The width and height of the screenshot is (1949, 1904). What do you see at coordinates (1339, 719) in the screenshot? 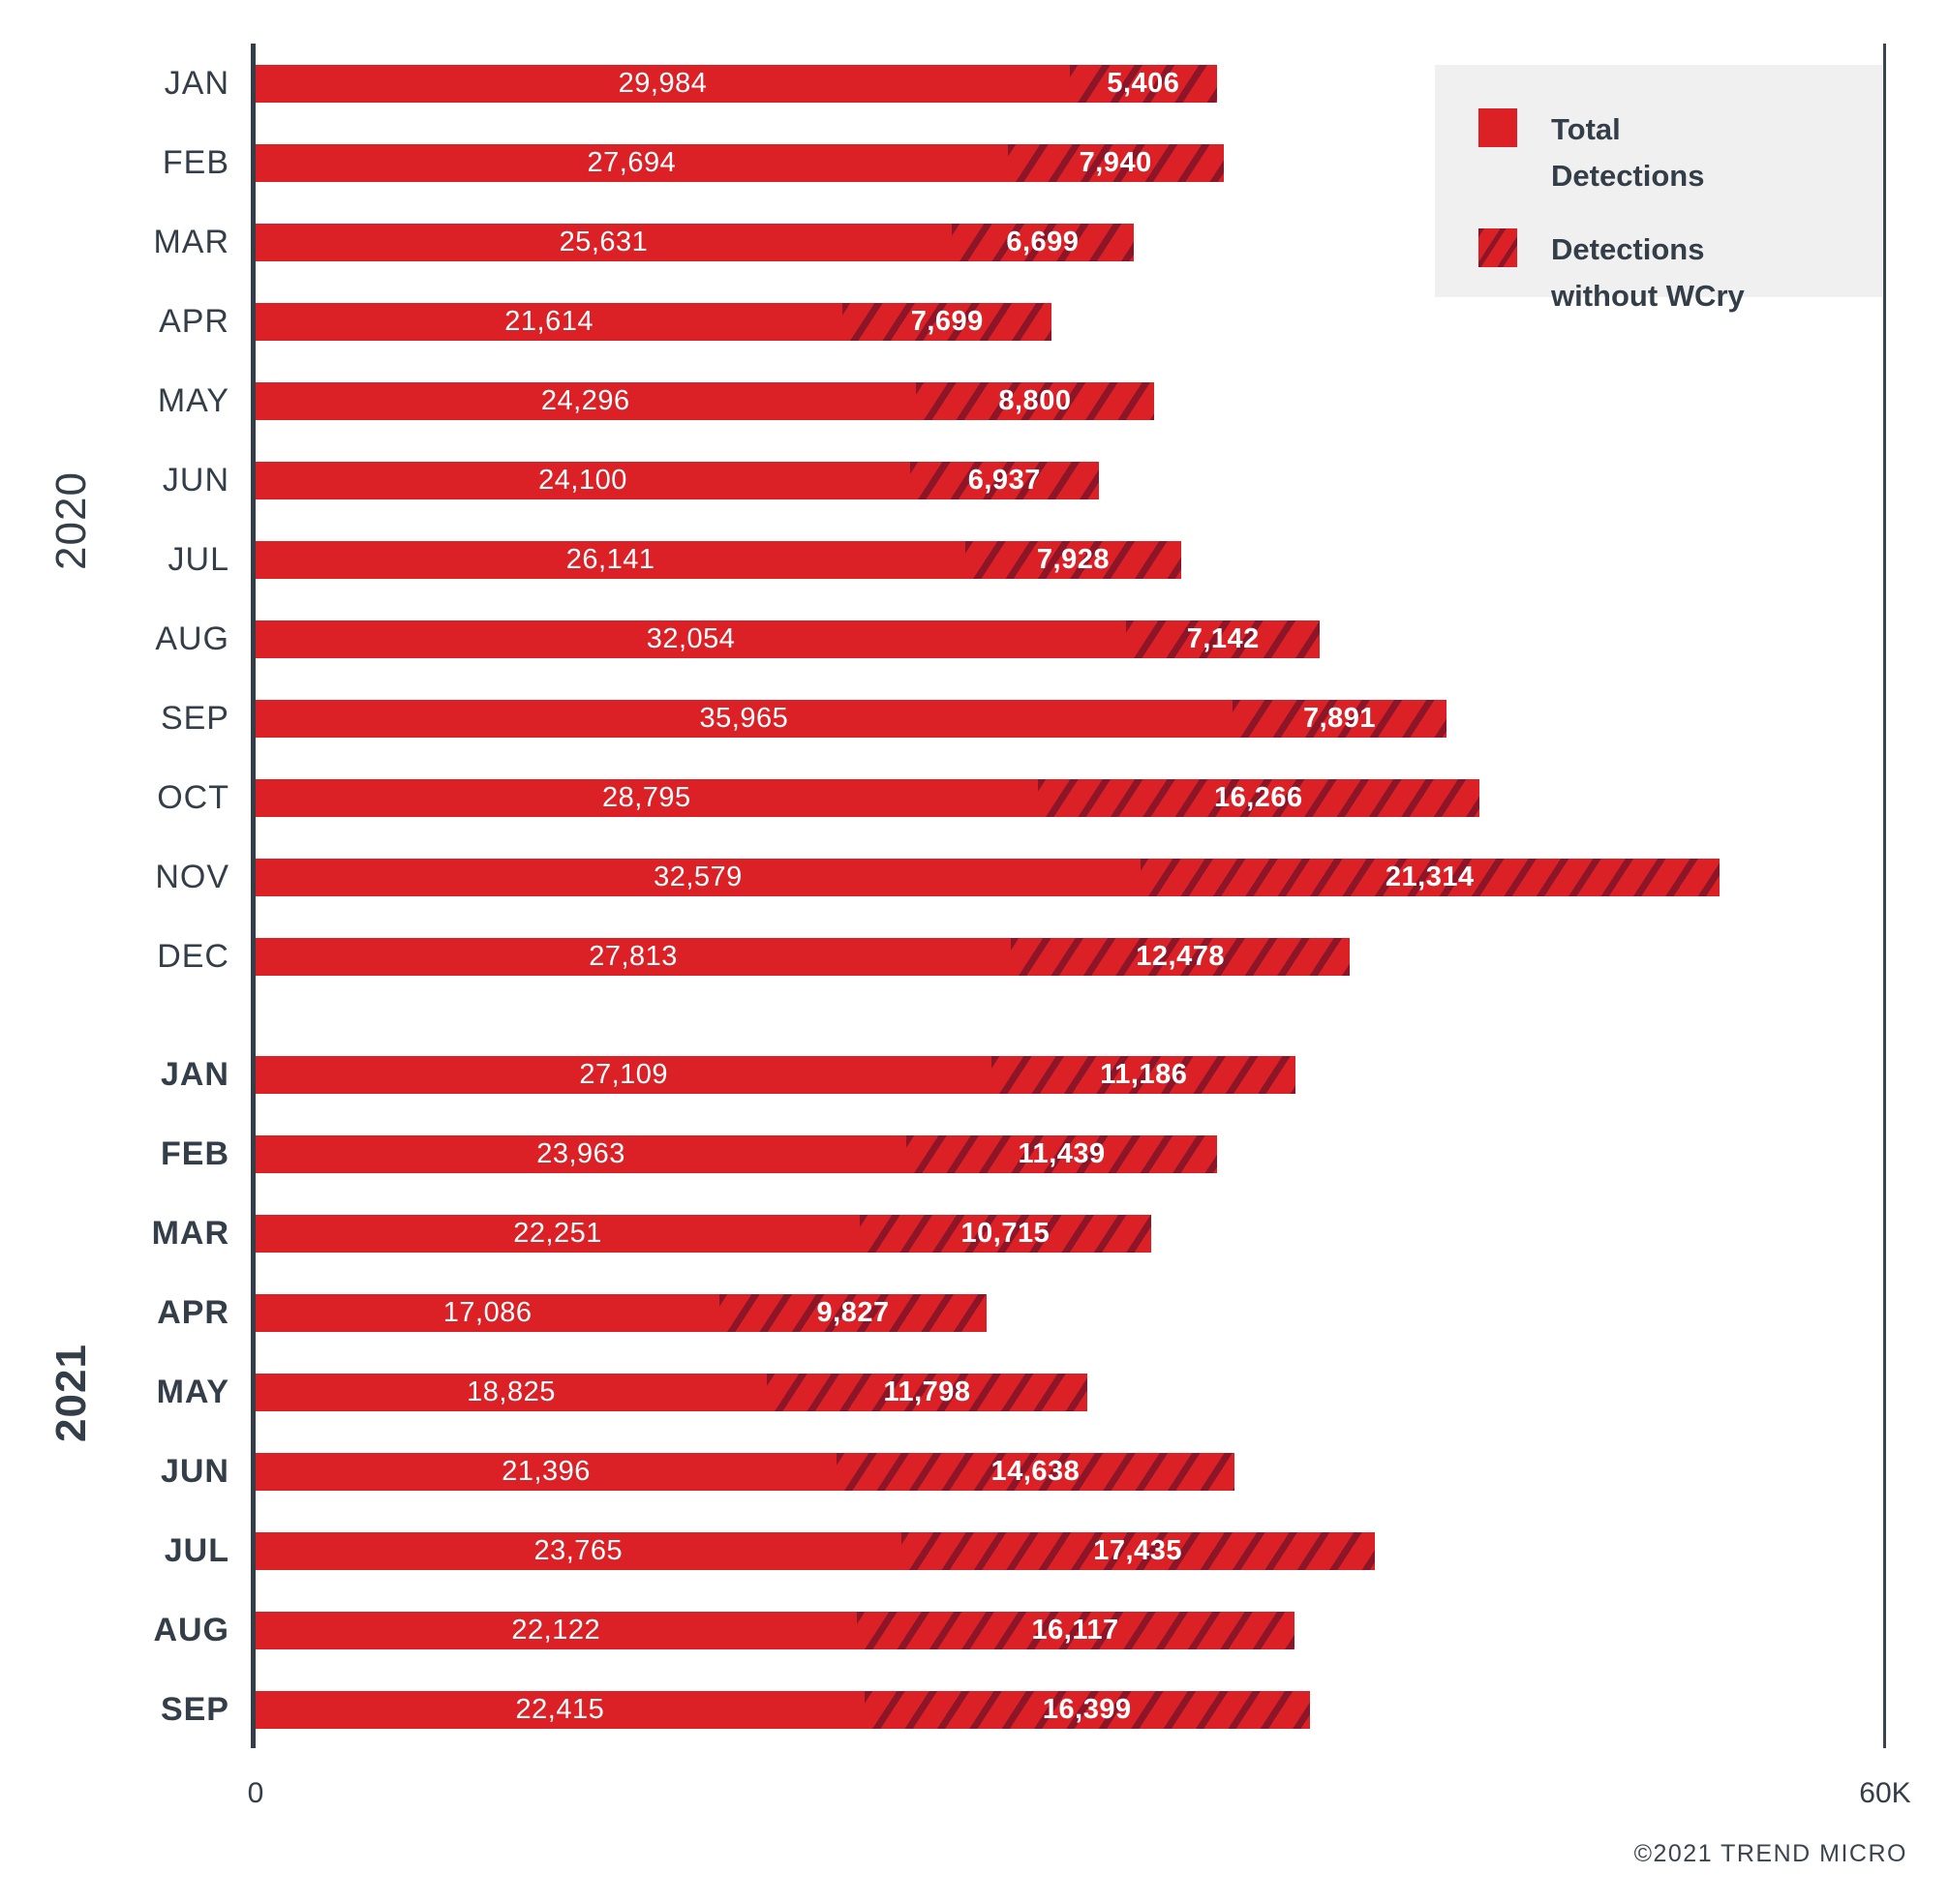
I see `value-label-without-wcry: 7,891` at bounding box center [1339, 719].